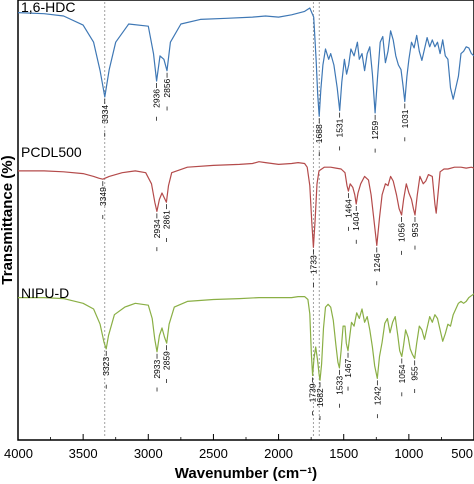  I want to click on x-tick-label: 500, so click(462, 453).